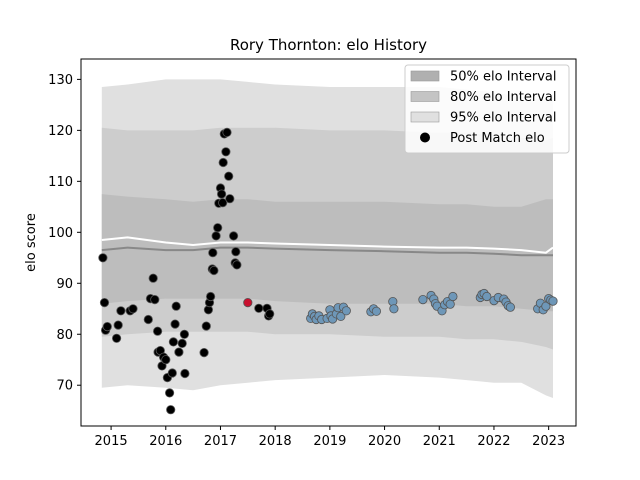  What do you see at coordinates (248, 302) in the screenshot?
I see `data-point-highlight` at bounding box center [248, 302].